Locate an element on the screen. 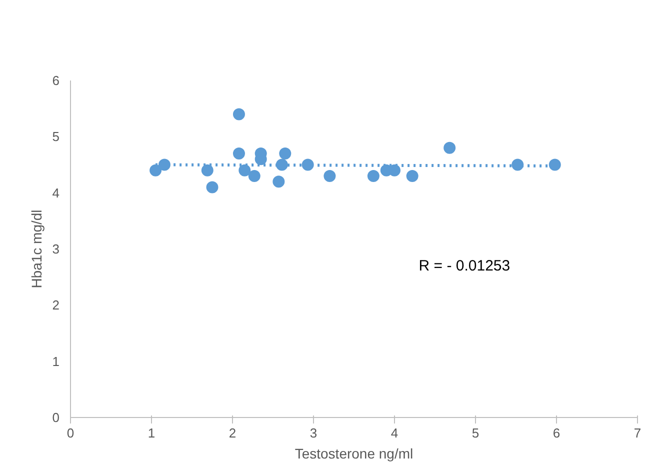  annotation: R = - 0.01253 is located at coordinates (464, 265).